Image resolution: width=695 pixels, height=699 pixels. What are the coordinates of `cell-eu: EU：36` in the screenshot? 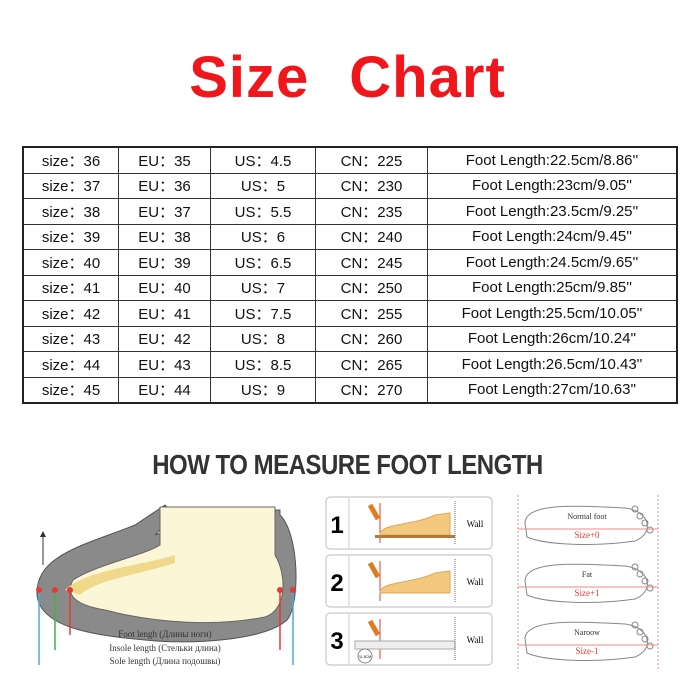 It's located at (164, 185).